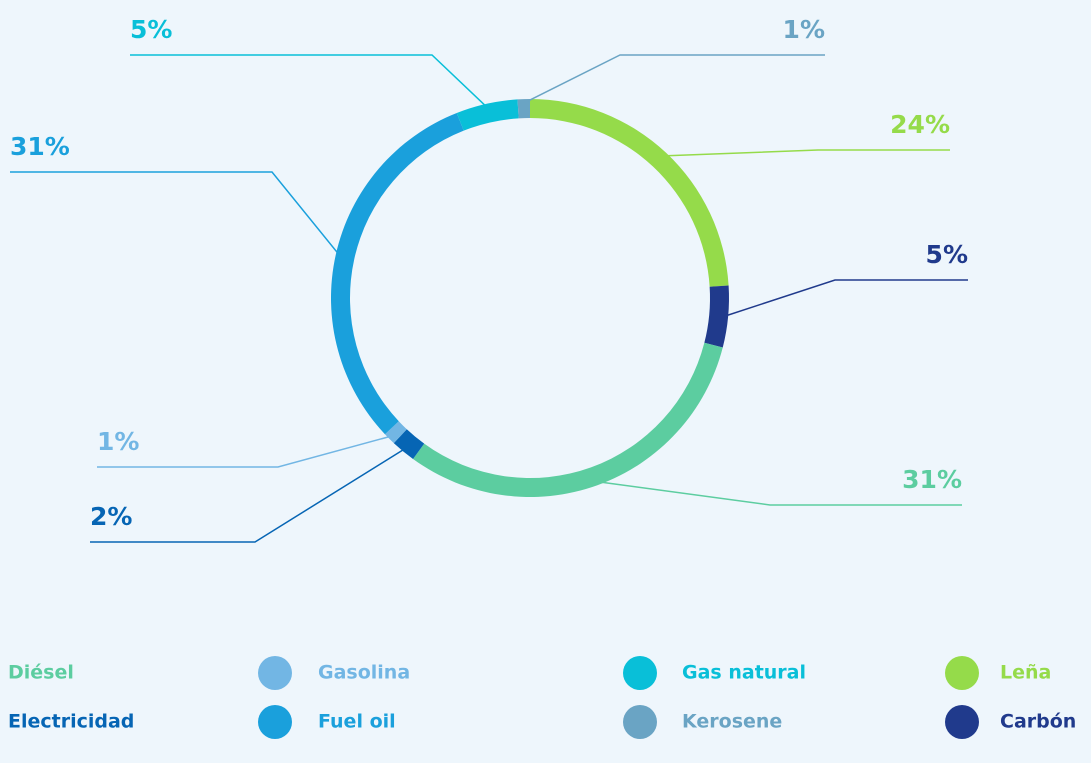  What do you see at coordinates (364, 673) in the screenshot?
I see `legend-label: Gasolina` at bounding box center [364, 673].